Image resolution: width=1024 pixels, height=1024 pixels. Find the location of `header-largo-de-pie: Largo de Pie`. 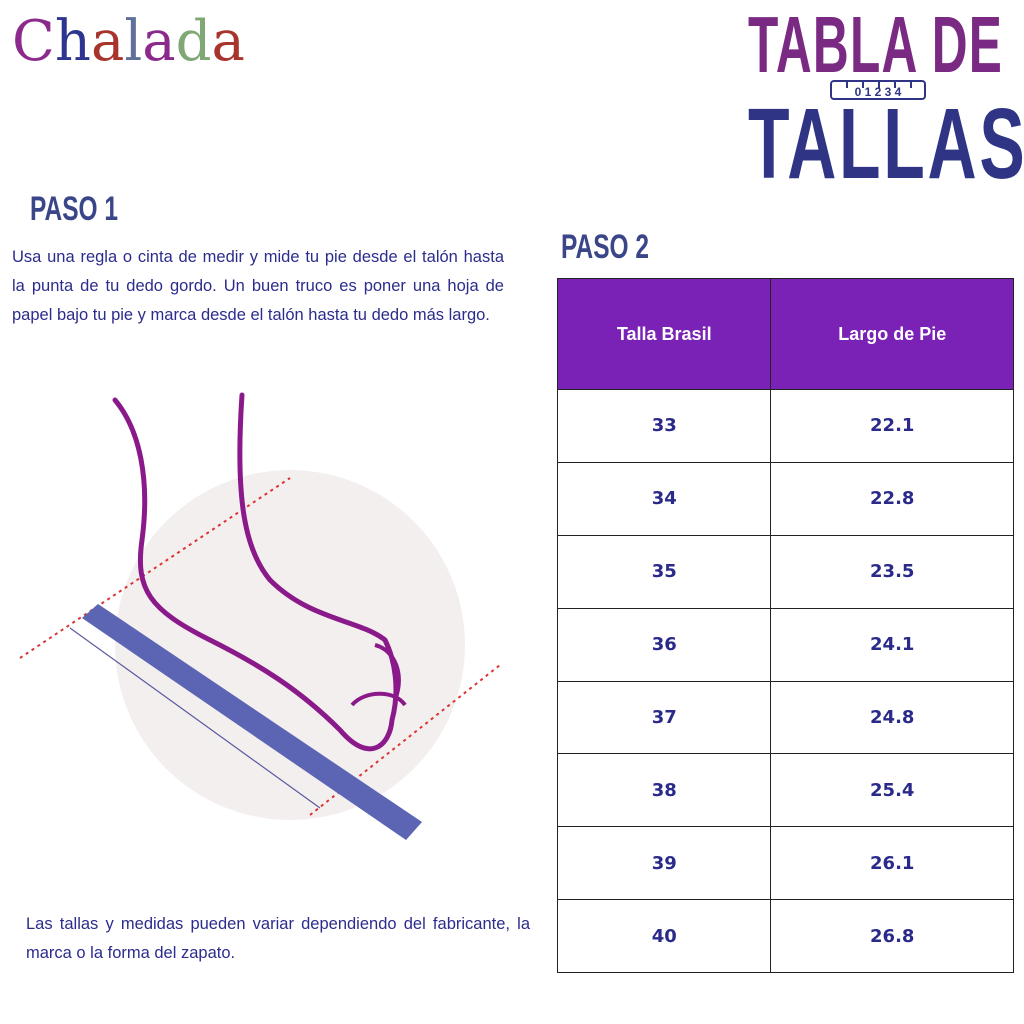

header-largo-de-pie: Largo de Pie is located at coordinates (892, 334).